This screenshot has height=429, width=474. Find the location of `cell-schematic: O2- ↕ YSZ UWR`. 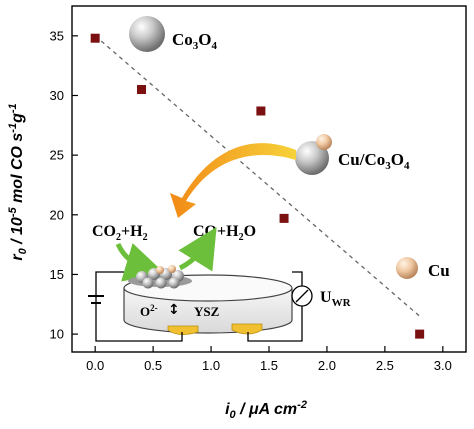

cell-schematic: O2- ↕ YSZ UWR is located at coordinates (220, 303).